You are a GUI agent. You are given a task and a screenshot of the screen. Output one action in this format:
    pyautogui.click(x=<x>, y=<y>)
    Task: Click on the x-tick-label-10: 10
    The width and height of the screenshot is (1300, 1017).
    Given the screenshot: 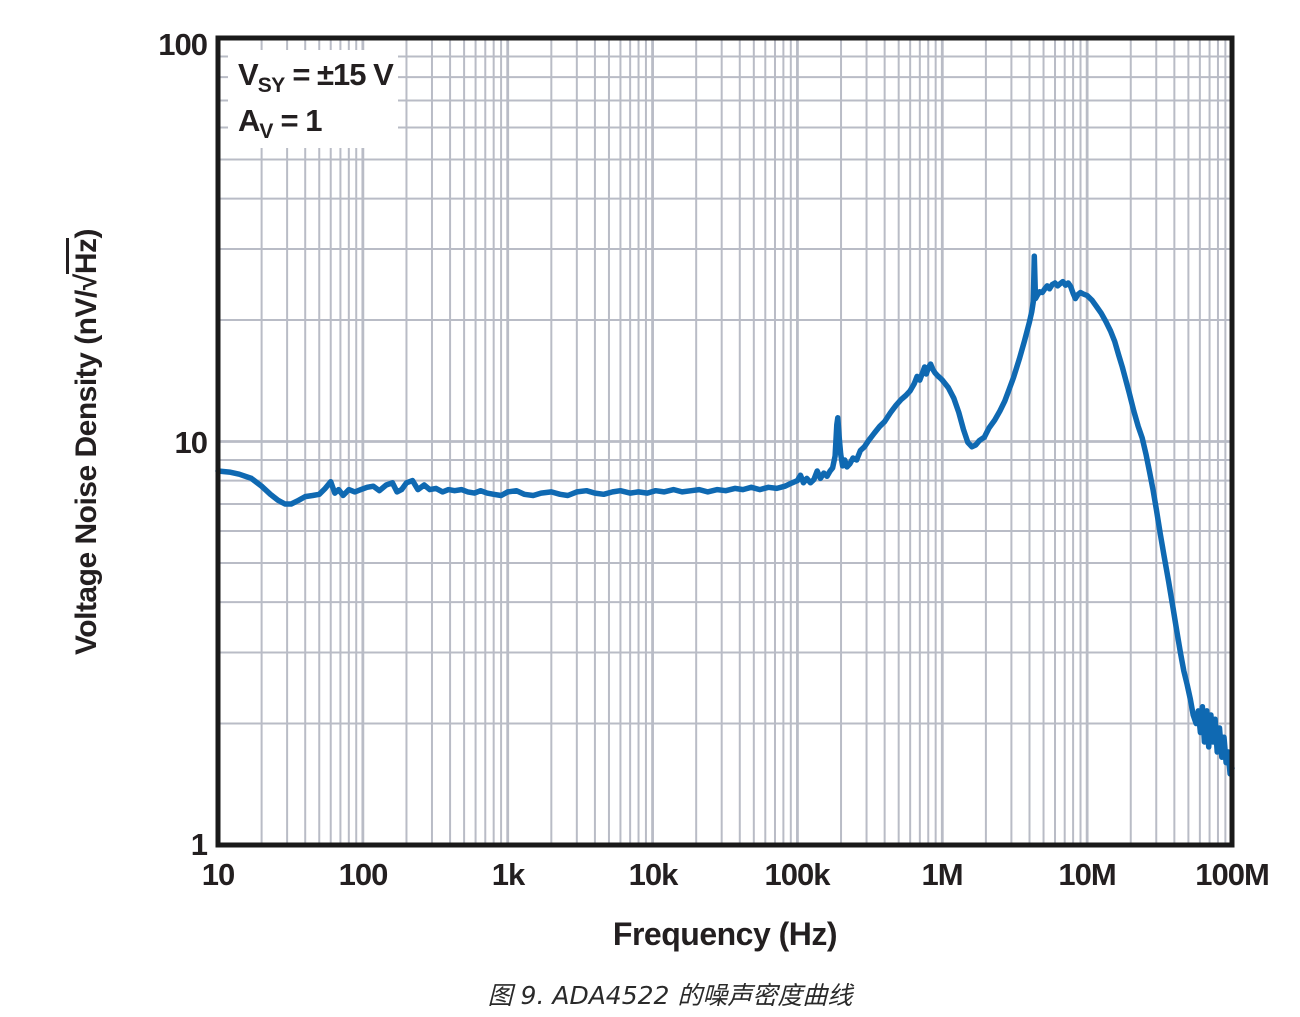 What is the action you would take?
    pyautogui.click(x=218, y=874)
    